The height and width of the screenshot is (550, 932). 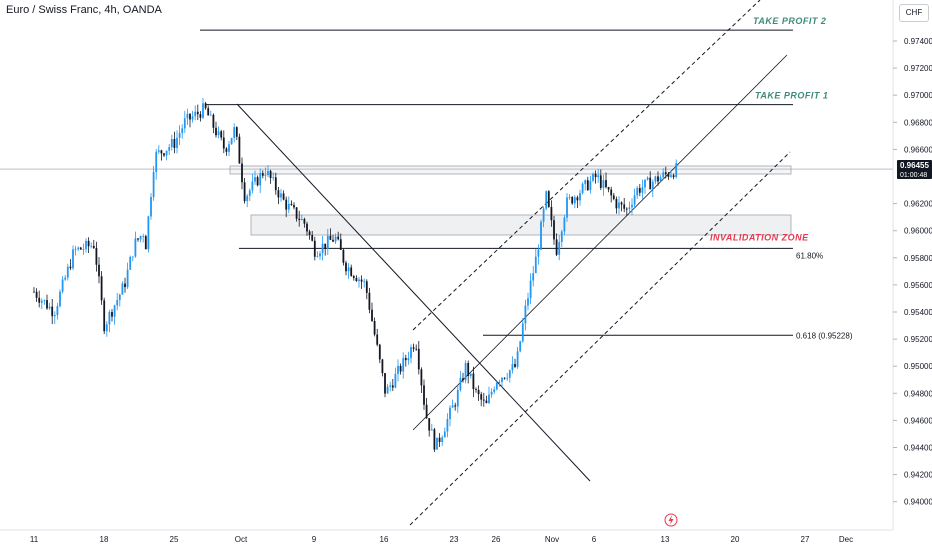 I want to click on time-tick-label: 16, so click(x=384, y=539).